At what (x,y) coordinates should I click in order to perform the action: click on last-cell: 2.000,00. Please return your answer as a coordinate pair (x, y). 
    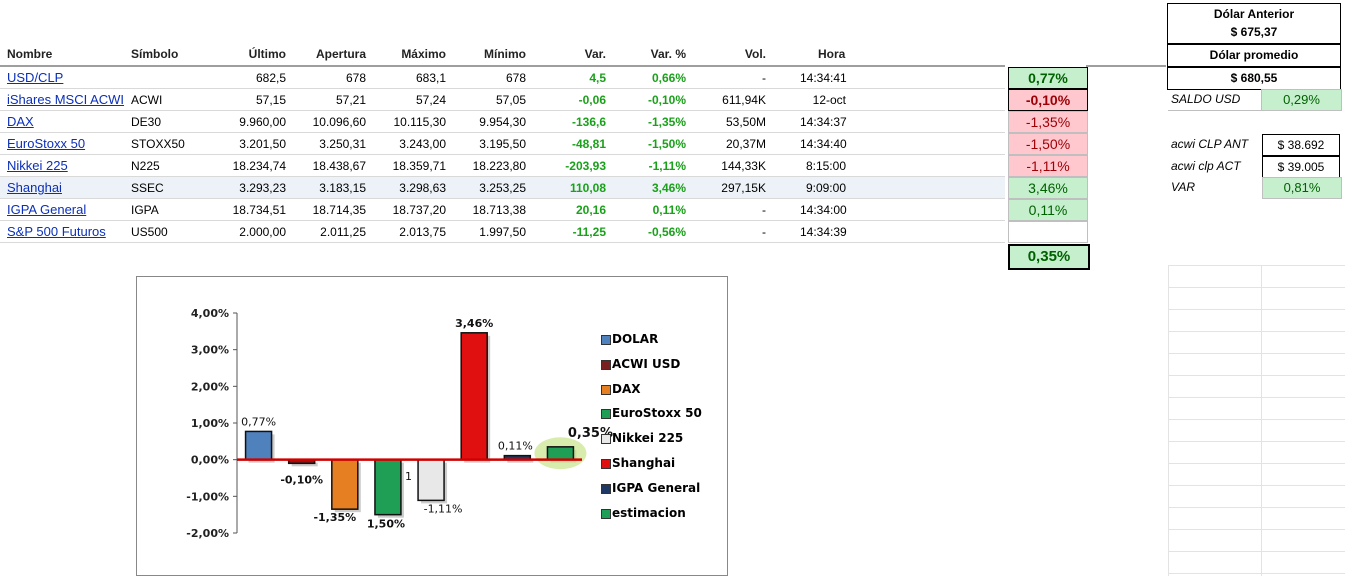
    Looking at the image, I should click on (262, 232).